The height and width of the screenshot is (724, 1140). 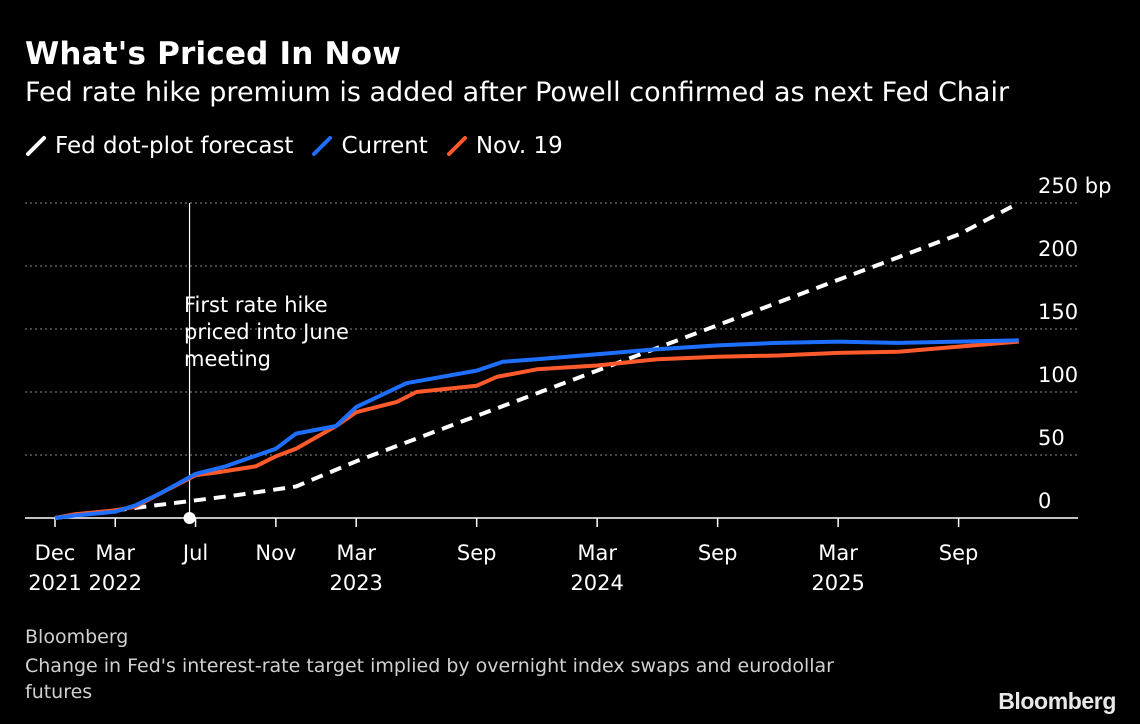 What do you see at coordinates (213, 54) in the screenshot?
I see `chart-title: What's Priced In Now` at bounding box center [213, 54].